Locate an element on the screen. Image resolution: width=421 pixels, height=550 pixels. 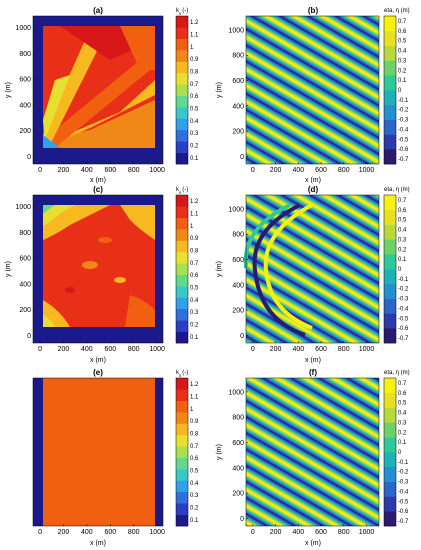
panel-c-plot is located at coordinates (98, 269).